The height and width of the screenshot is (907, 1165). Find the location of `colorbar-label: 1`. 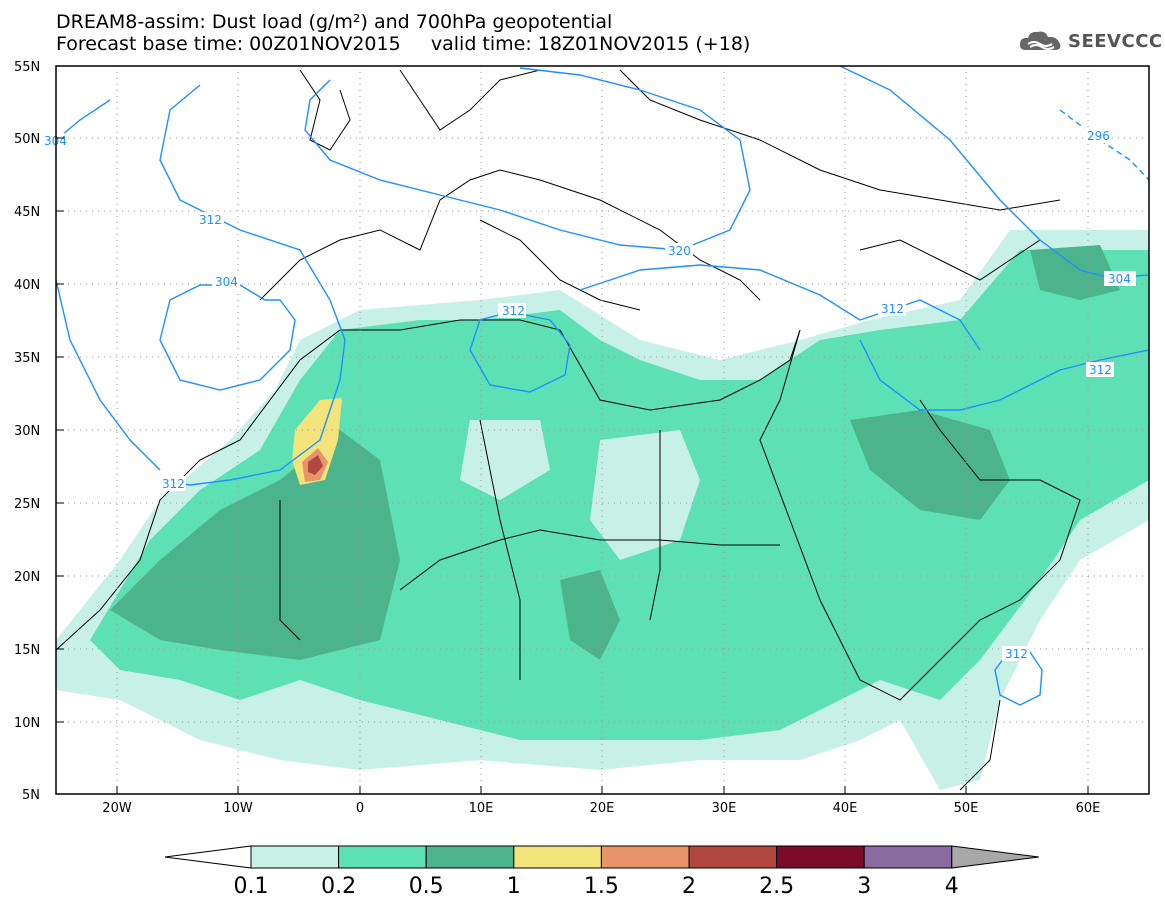

colorbar-label: 1 is located at coordinates (514, 886).